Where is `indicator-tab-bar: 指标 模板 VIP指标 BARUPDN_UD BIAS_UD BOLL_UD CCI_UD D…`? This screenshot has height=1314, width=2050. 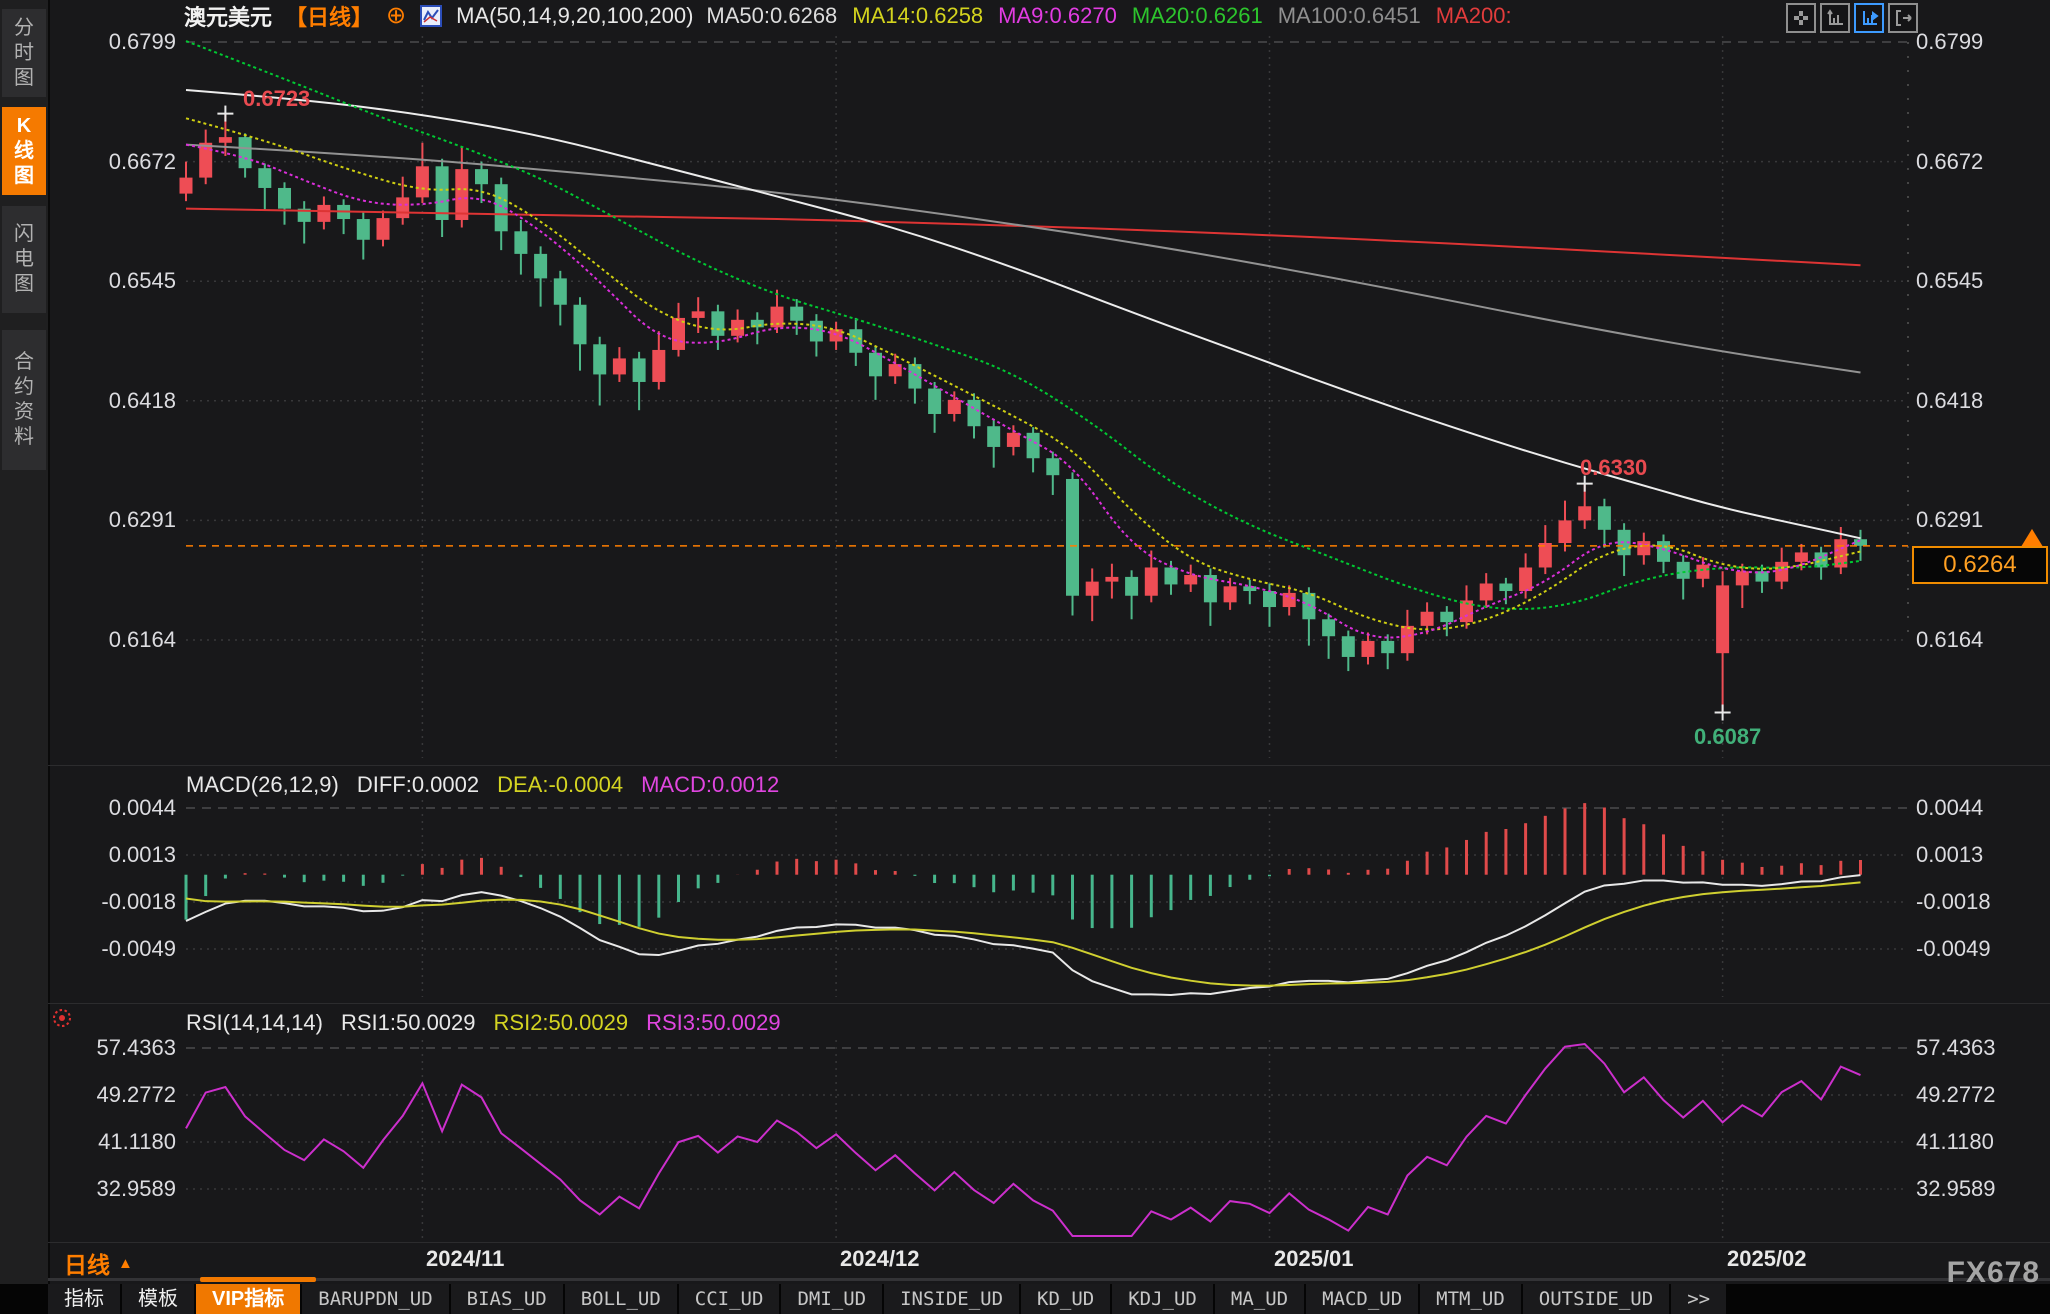
indicator-tab-bar: 指标 模板 VIP指标 BARUPDN_UD BIAS_UD BOLL_UD CCI_UD D… is located at coordinates (1025, 1299).